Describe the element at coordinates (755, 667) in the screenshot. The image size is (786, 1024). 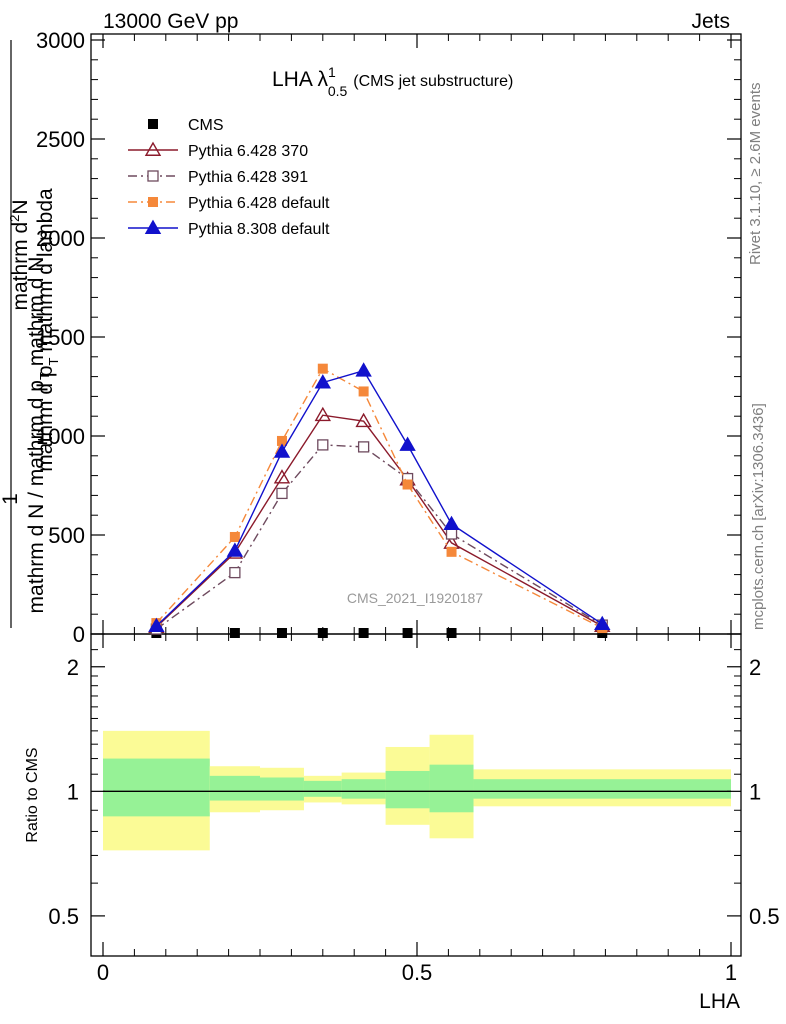
I see `ratio-y-tick-label-right-2: 2` at that location.